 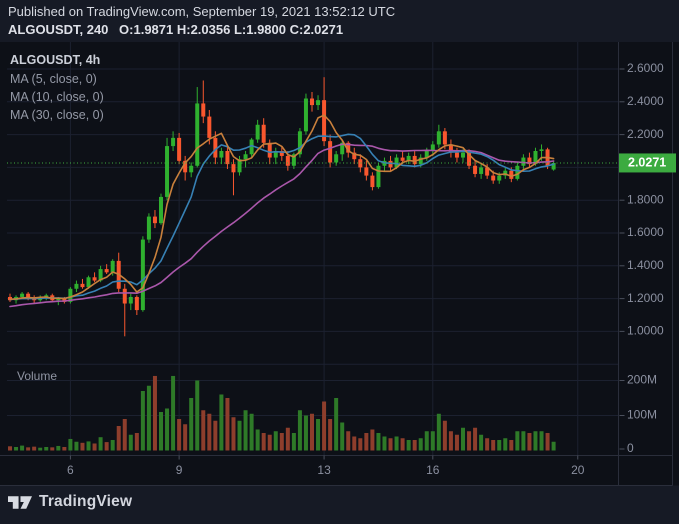 What do you see at coordinates (645, 265) in the screenshot?
I see `svg-text: 1.4000` at bounding box center [645, 265].